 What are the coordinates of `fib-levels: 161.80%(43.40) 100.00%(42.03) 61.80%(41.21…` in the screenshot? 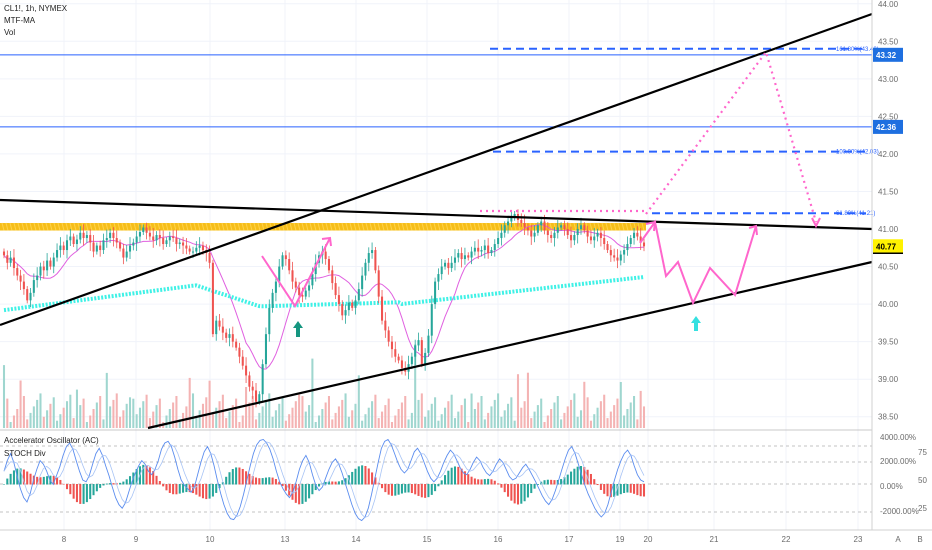 It's located at (684, 132).